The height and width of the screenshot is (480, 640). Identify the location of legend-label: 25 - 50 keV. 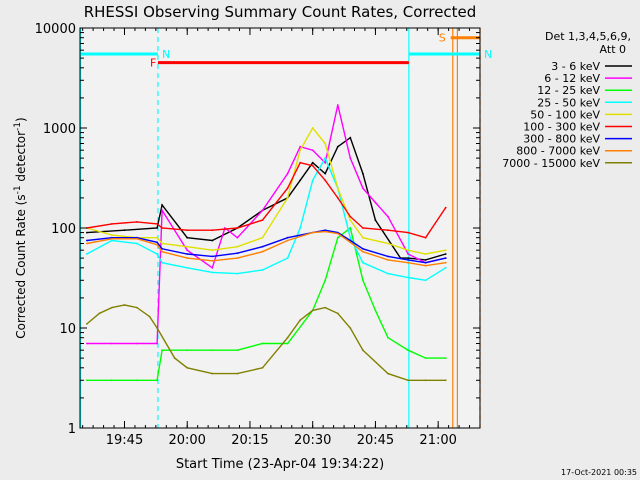
(568, 102).